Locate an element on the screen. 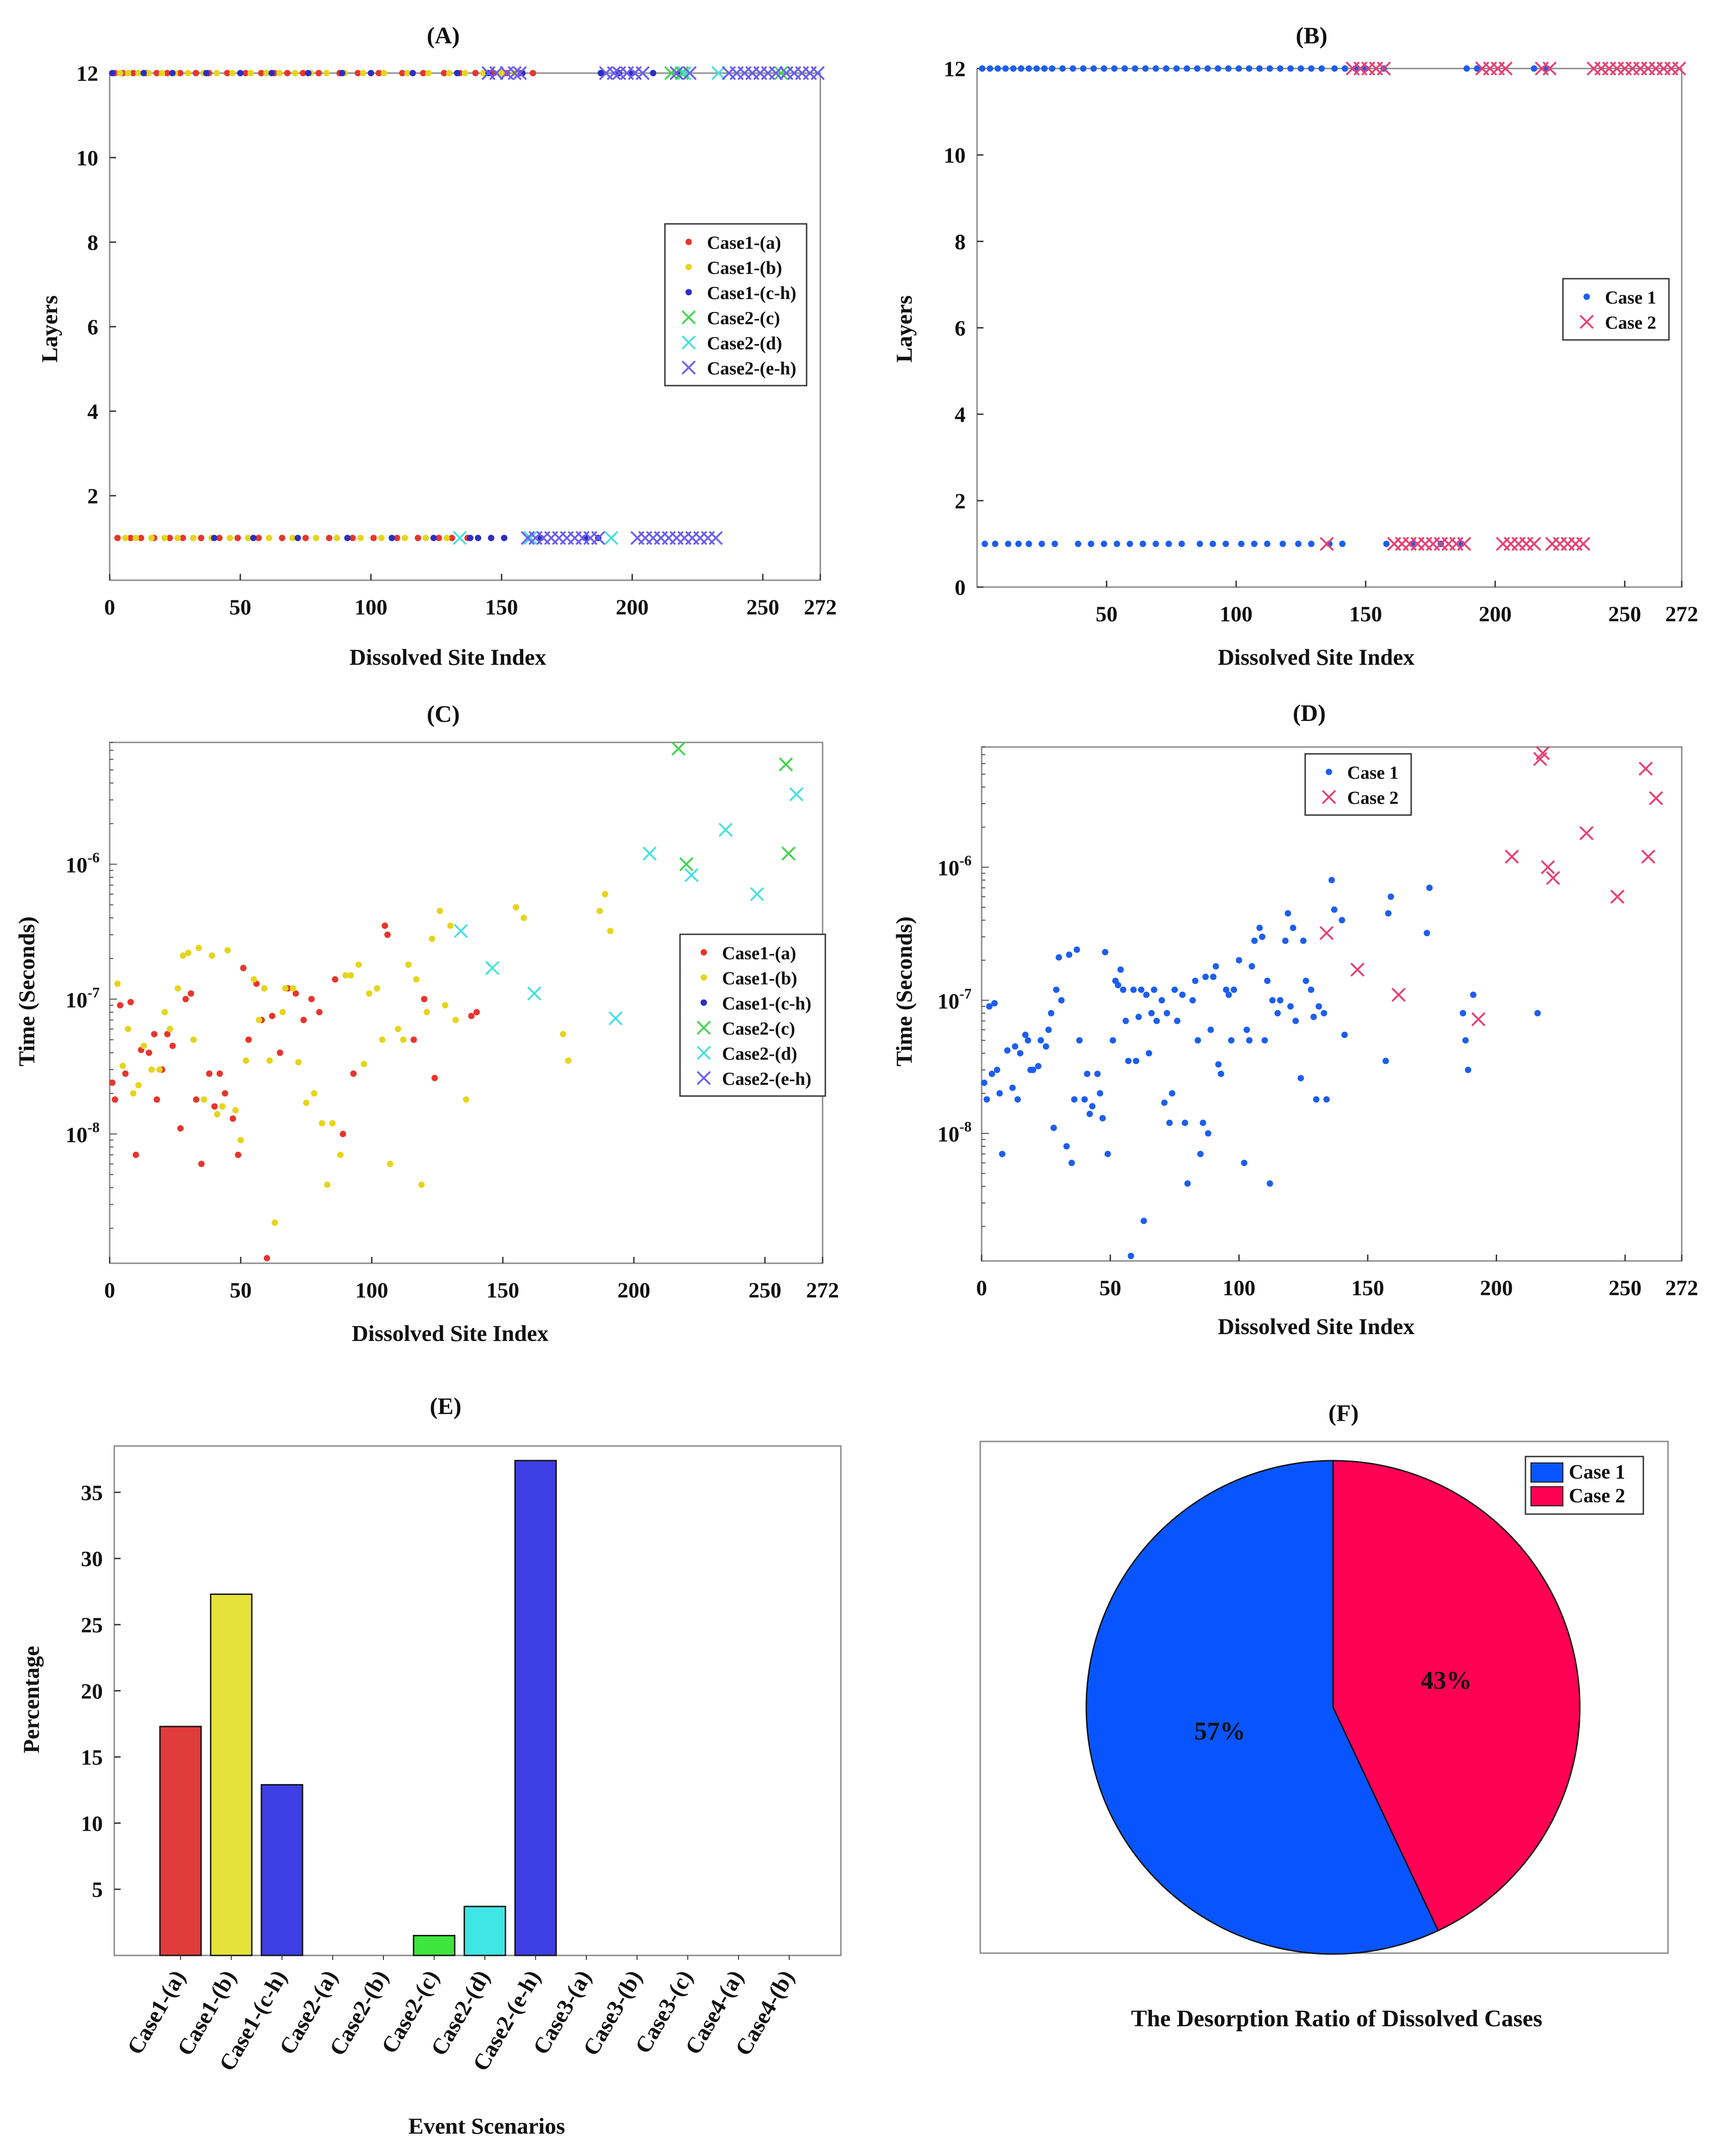 The width and height of the screenshot is (1732, 2156). panel-C-x-axis-label: Dissolved Site Index is located at coordinates (450, 1333).